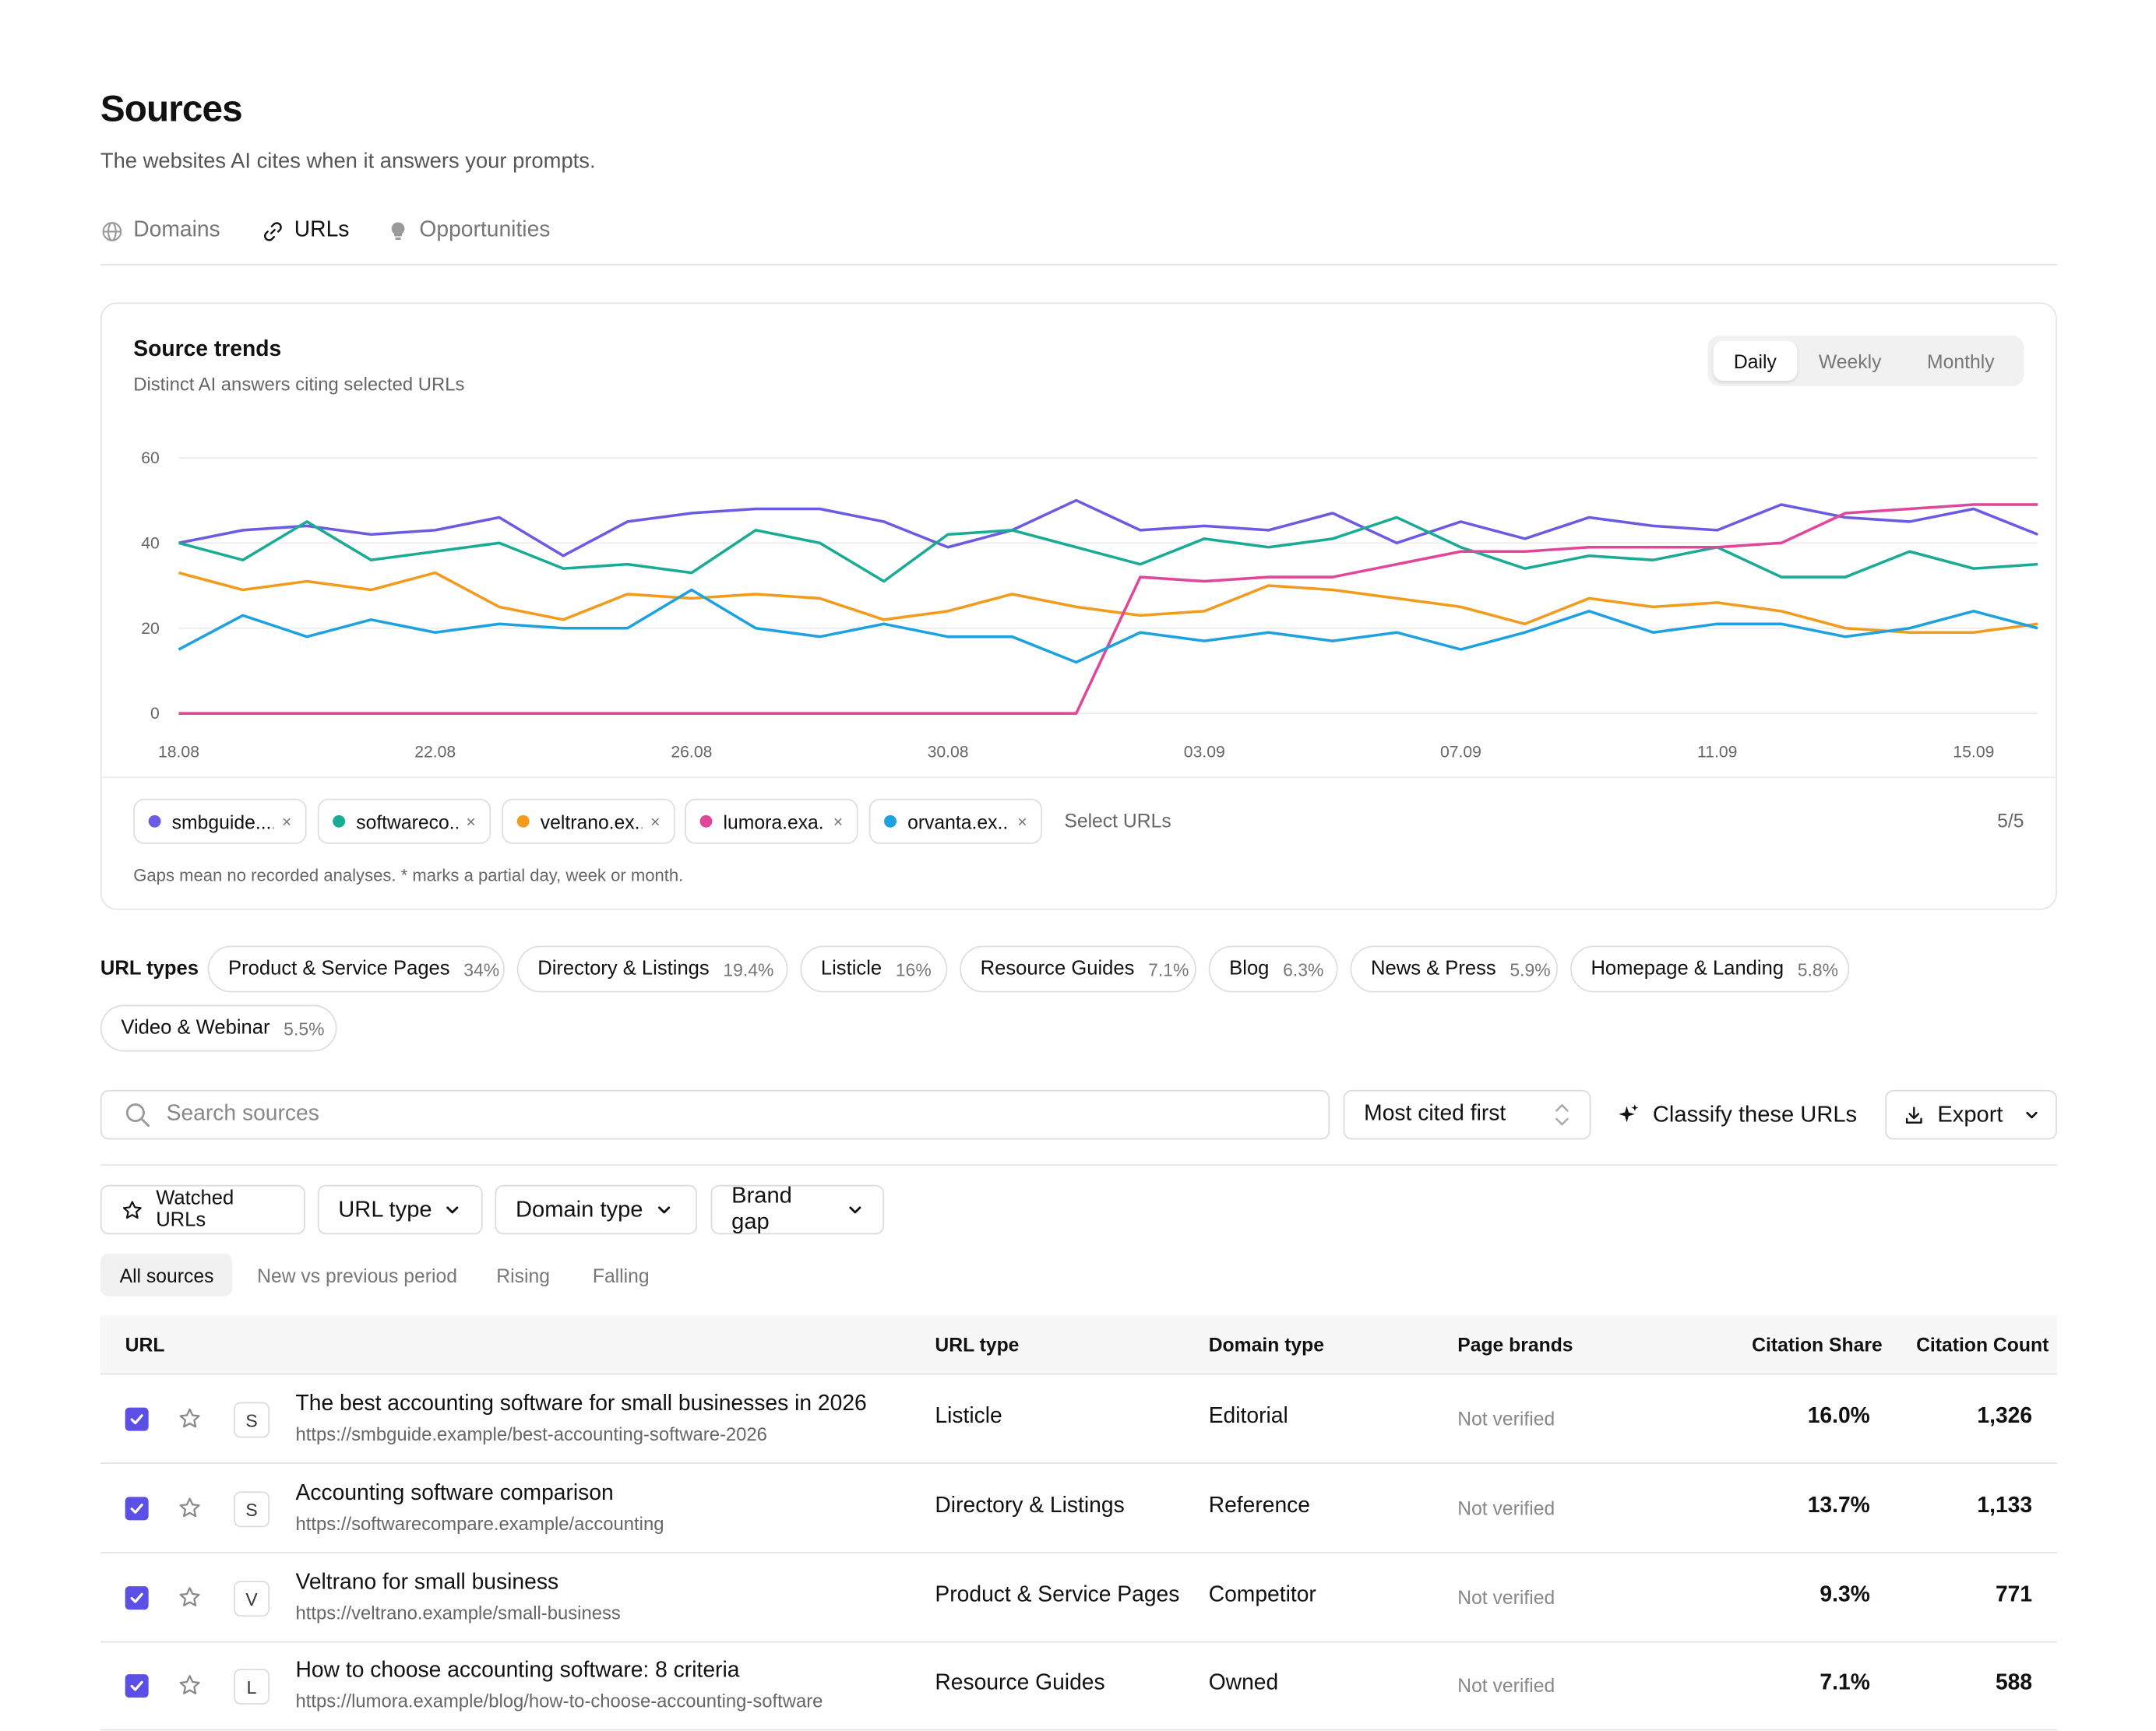  What do you see at coordinates (621, 1275) in the screenshot?
I see `view-falling: Falling` at bounding box center [621, 1275].